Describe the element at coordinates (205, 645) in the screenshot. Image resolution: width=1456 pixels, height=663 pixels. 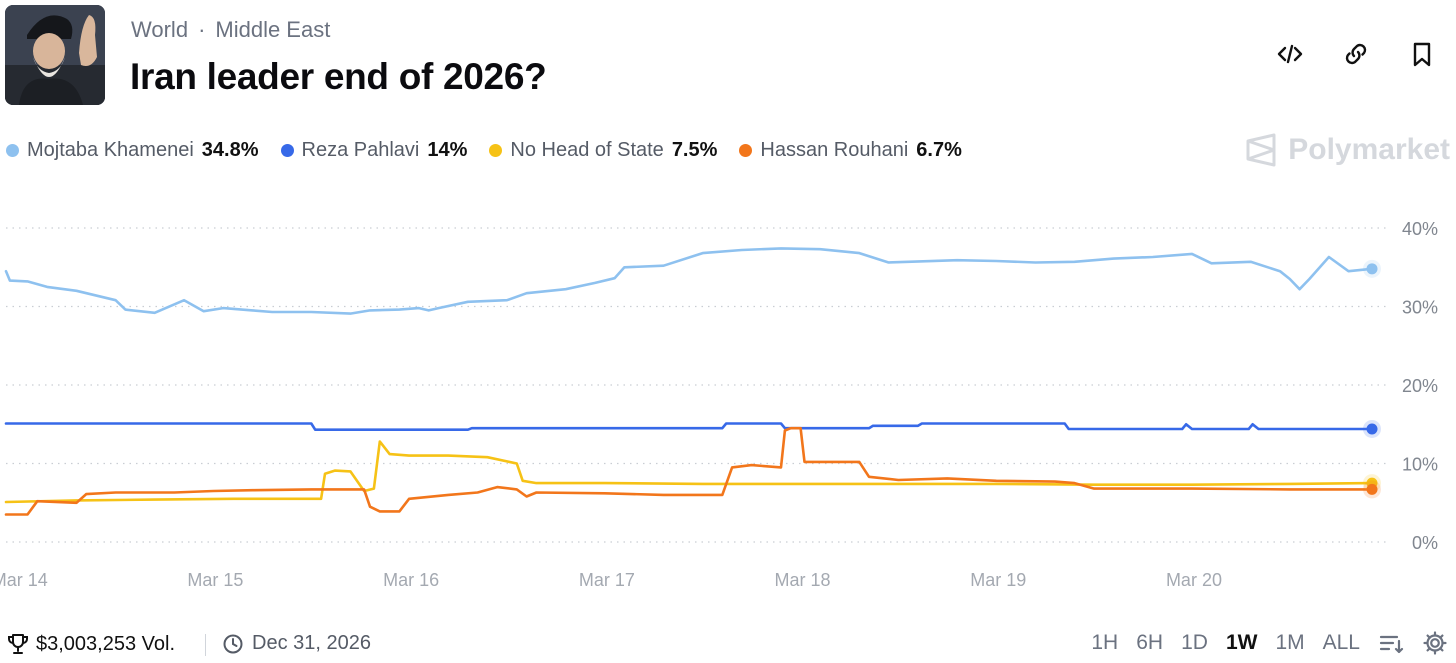
I see `footer-divider` at that location.